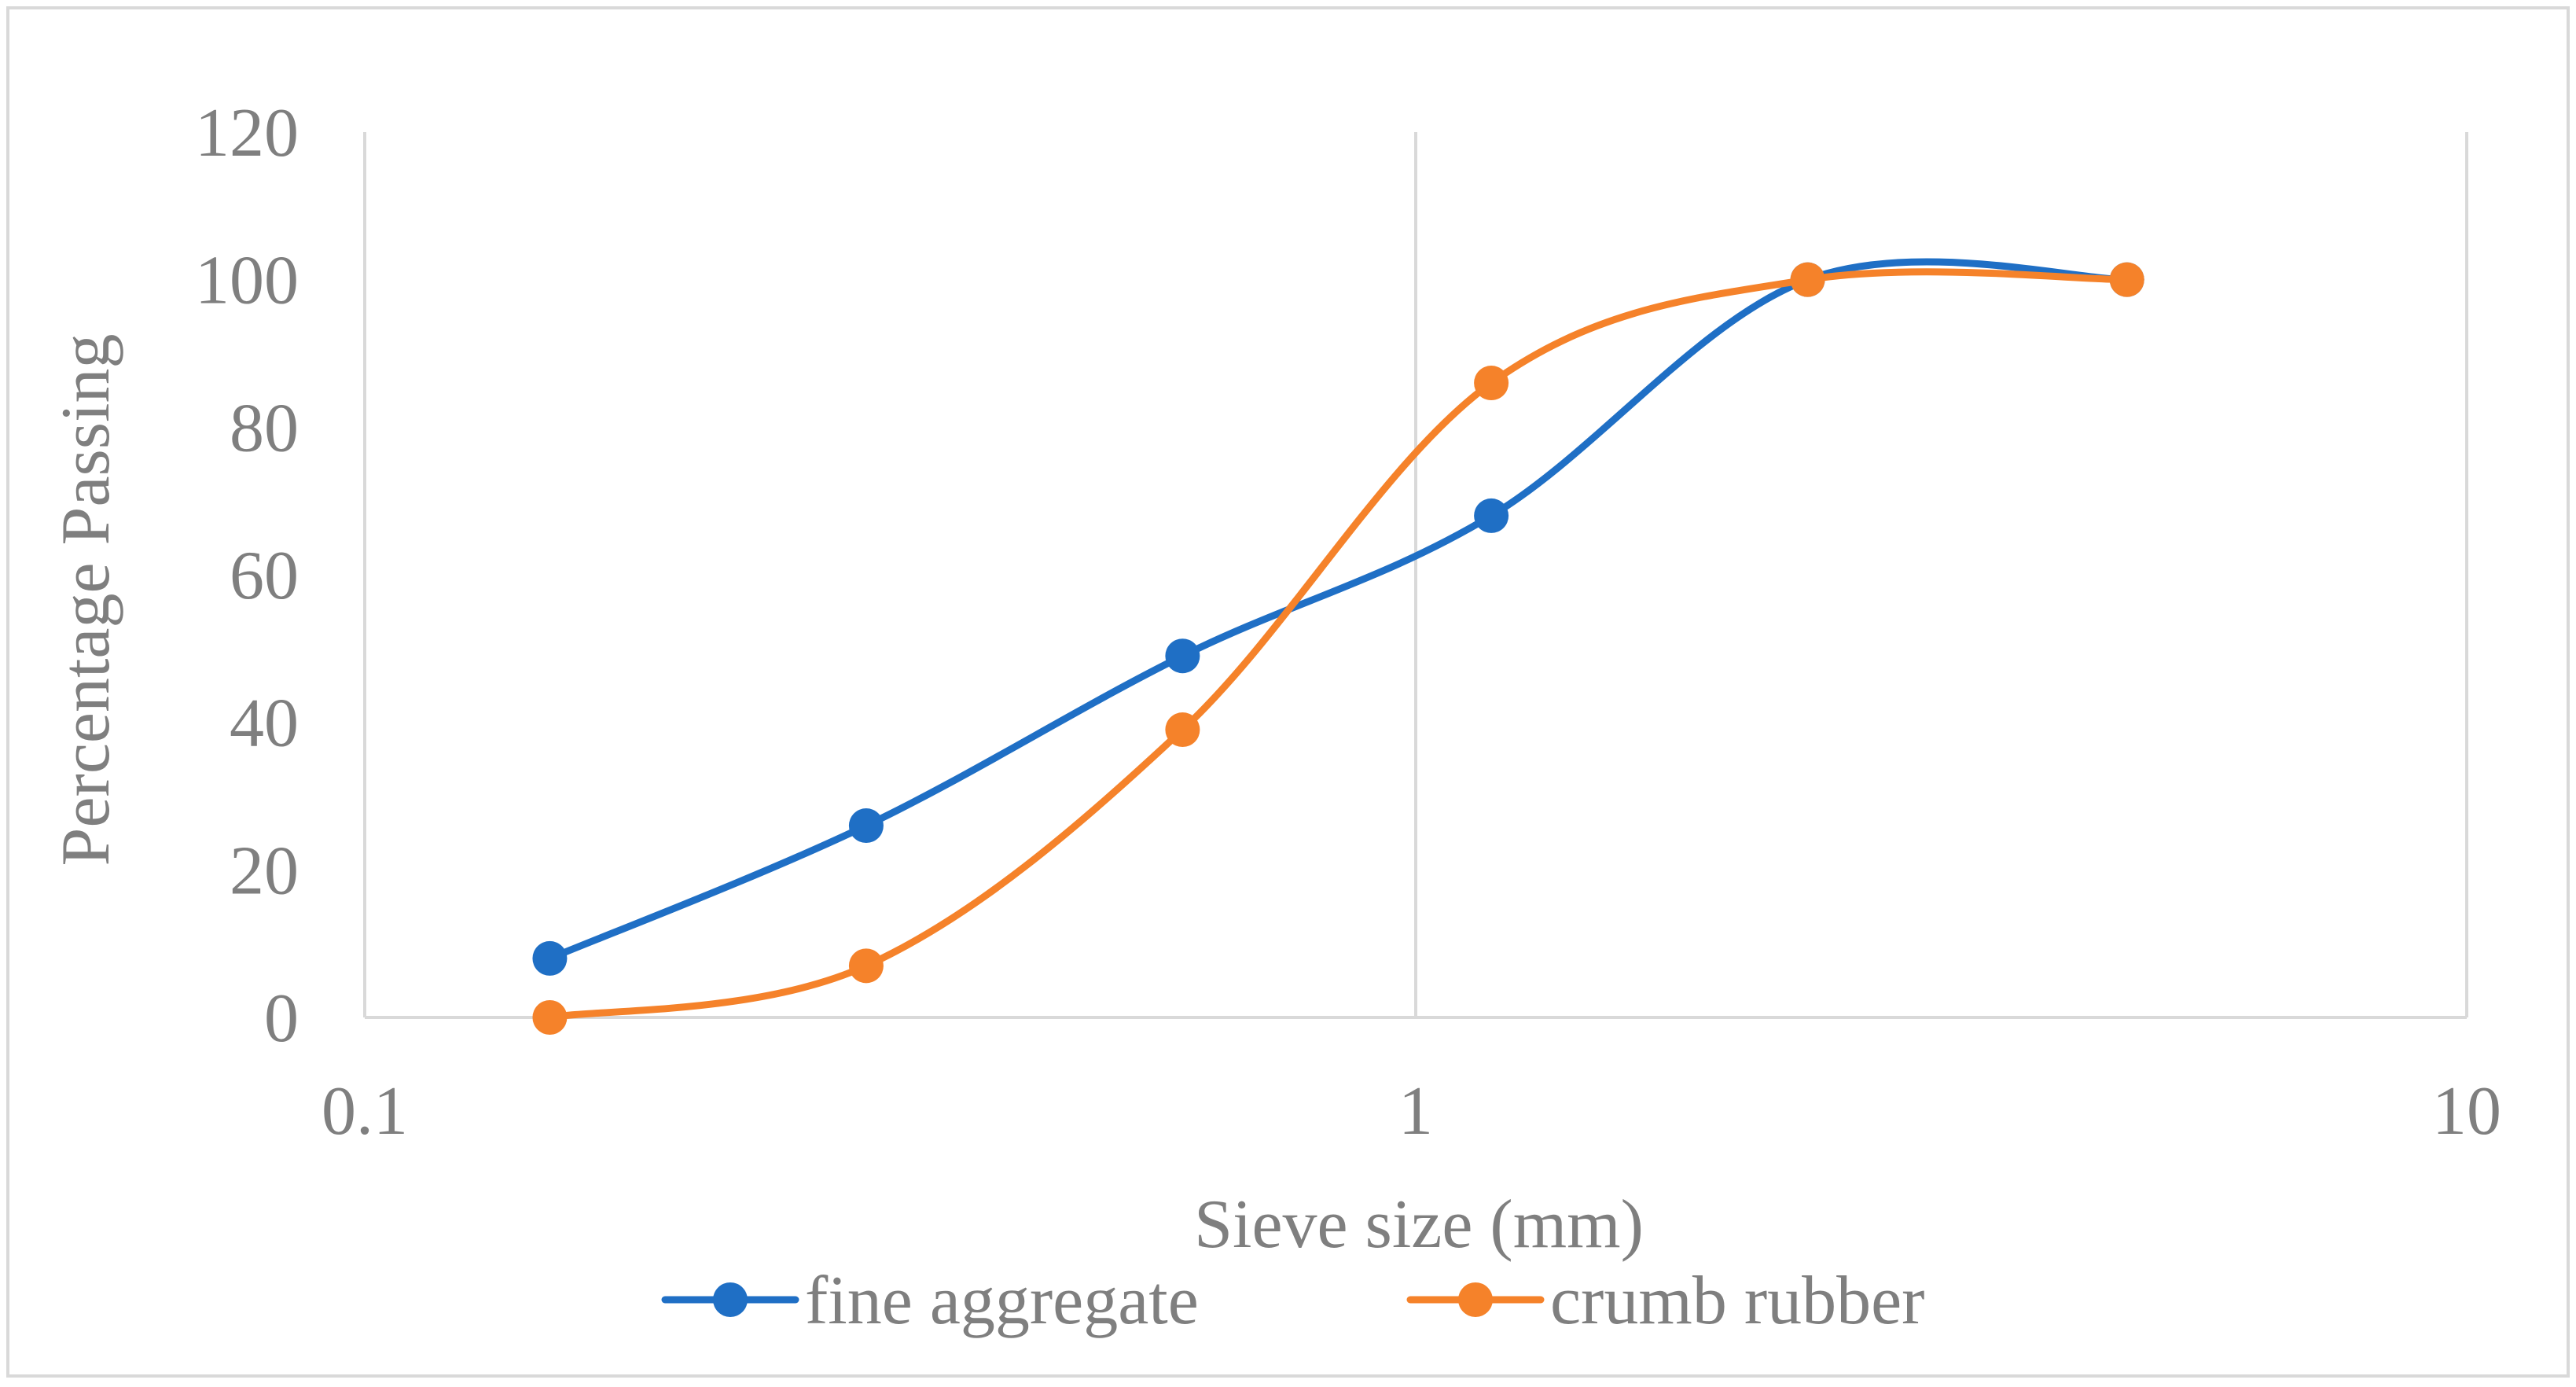  Describe the element at coordinates (1292, 1301) in the screenshot. I see `legend: fine aggregate crumb rubber` at that location.